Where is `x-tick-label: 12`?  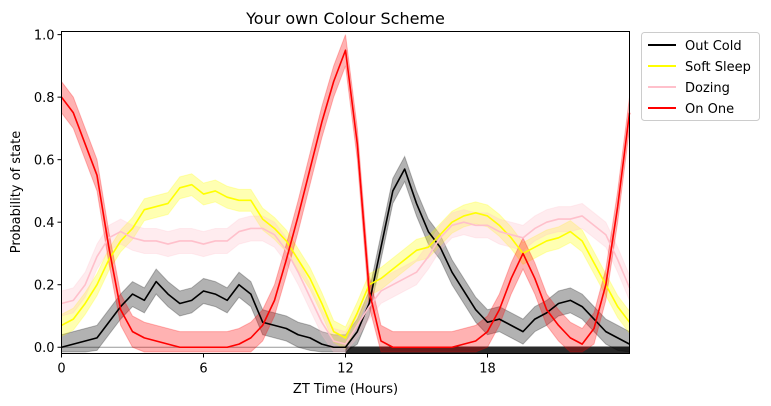 x-tick-label: 12 is located at coordinates (345, 369).